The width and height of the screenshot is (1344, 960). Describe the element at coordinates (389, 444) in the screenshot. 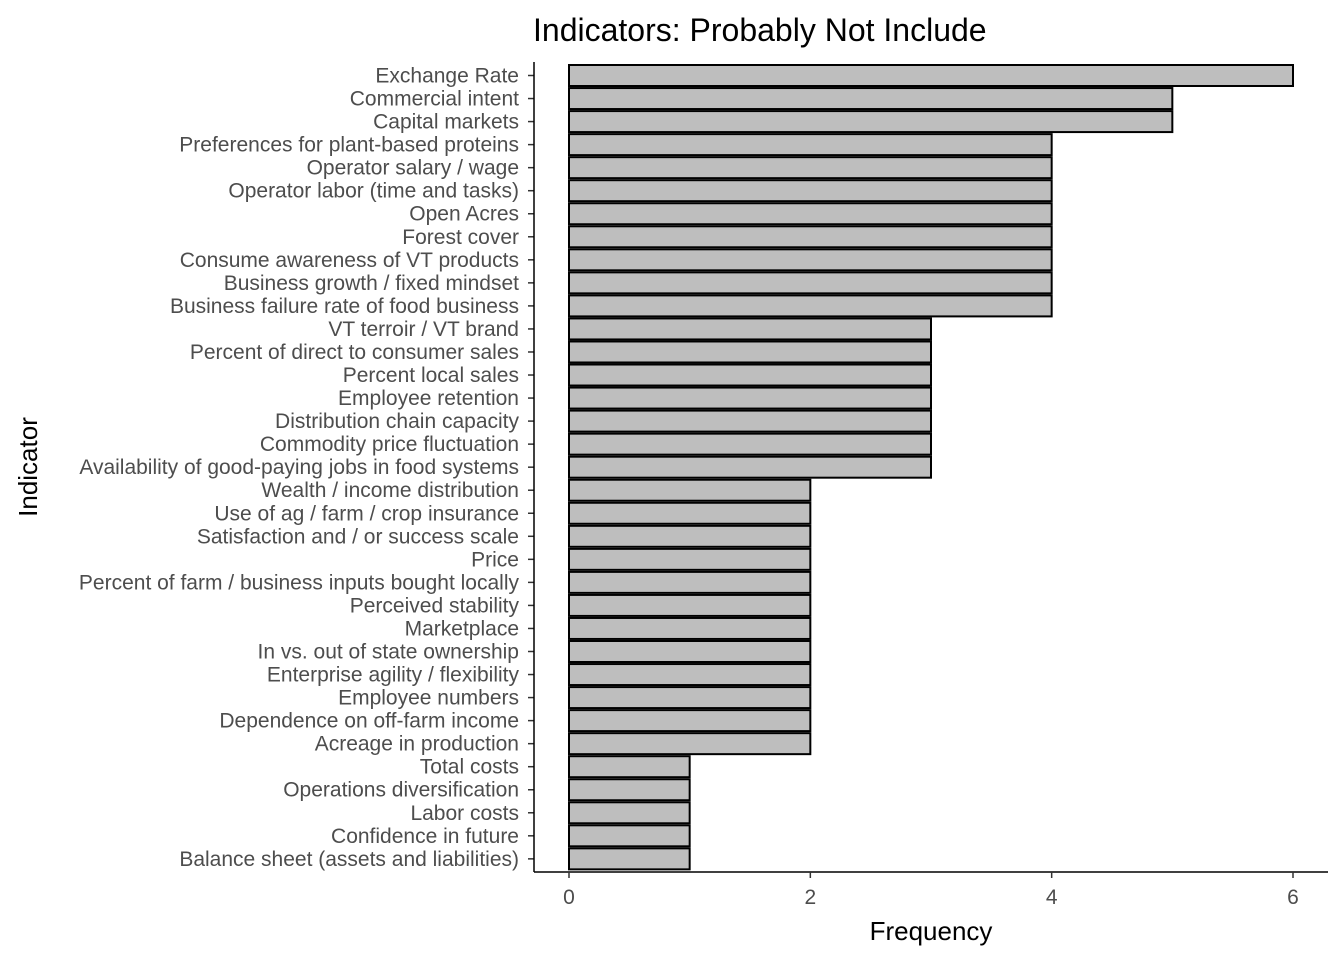

I see `category-label: Commodity price fluctuation` at that location.